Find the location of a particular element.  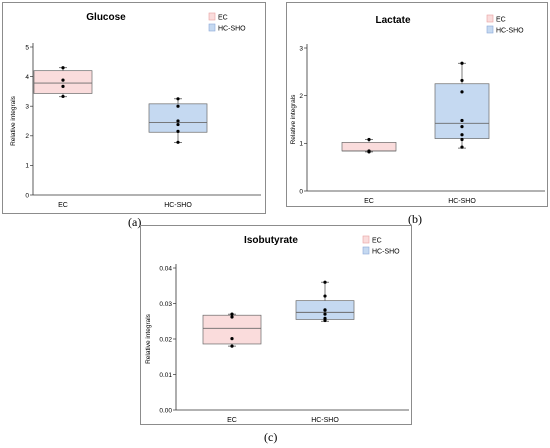

y-tick-label: 0.00 is located at coordinates (165, 410).